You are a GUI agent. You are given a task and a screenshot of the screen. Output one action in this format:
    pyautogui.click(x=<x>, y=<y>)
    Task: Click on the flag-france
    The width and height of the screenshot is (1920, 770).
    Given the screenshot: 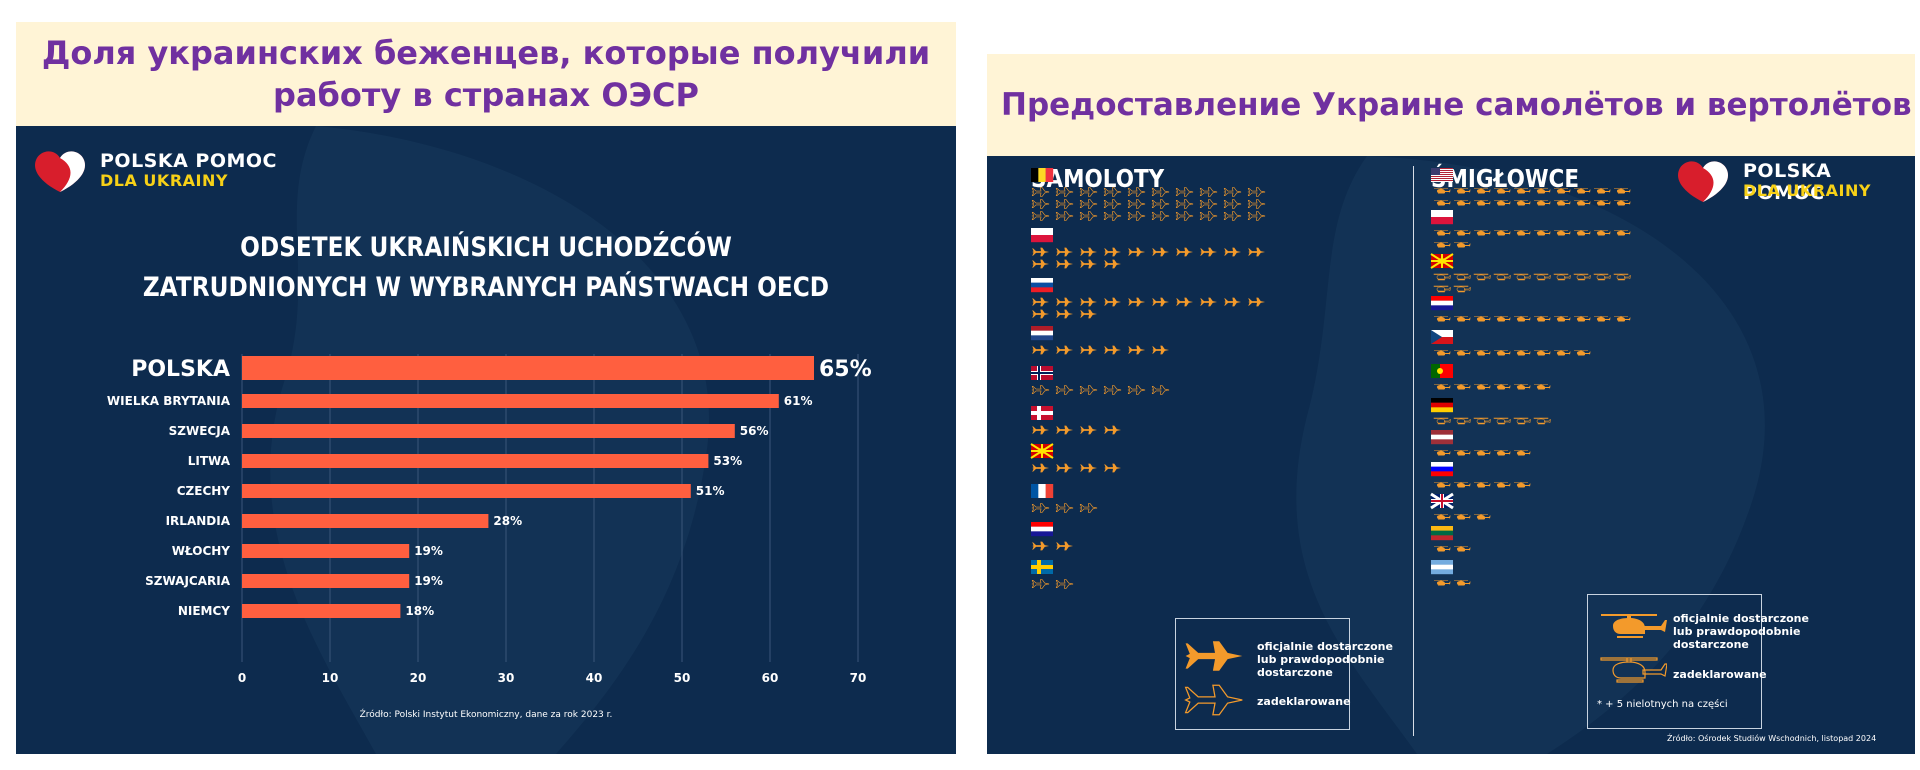 What is the action you would take?
    pyautogui.click(x=1042, y=491)
    